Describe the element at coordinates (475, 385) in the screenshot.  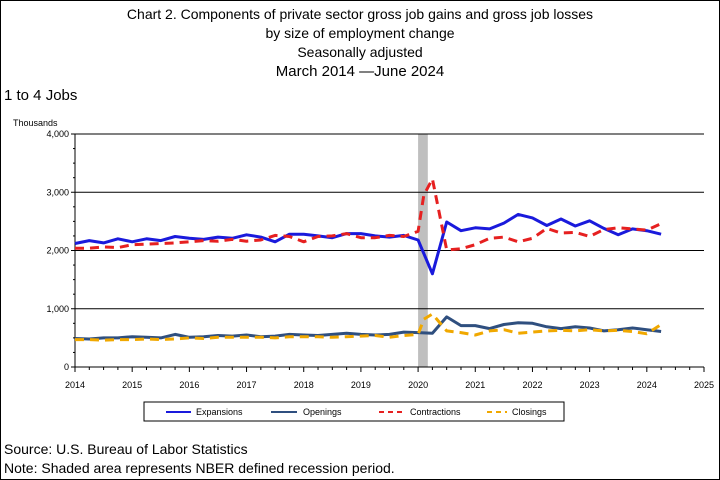
I see `x-tick-label: 2021` at that location.